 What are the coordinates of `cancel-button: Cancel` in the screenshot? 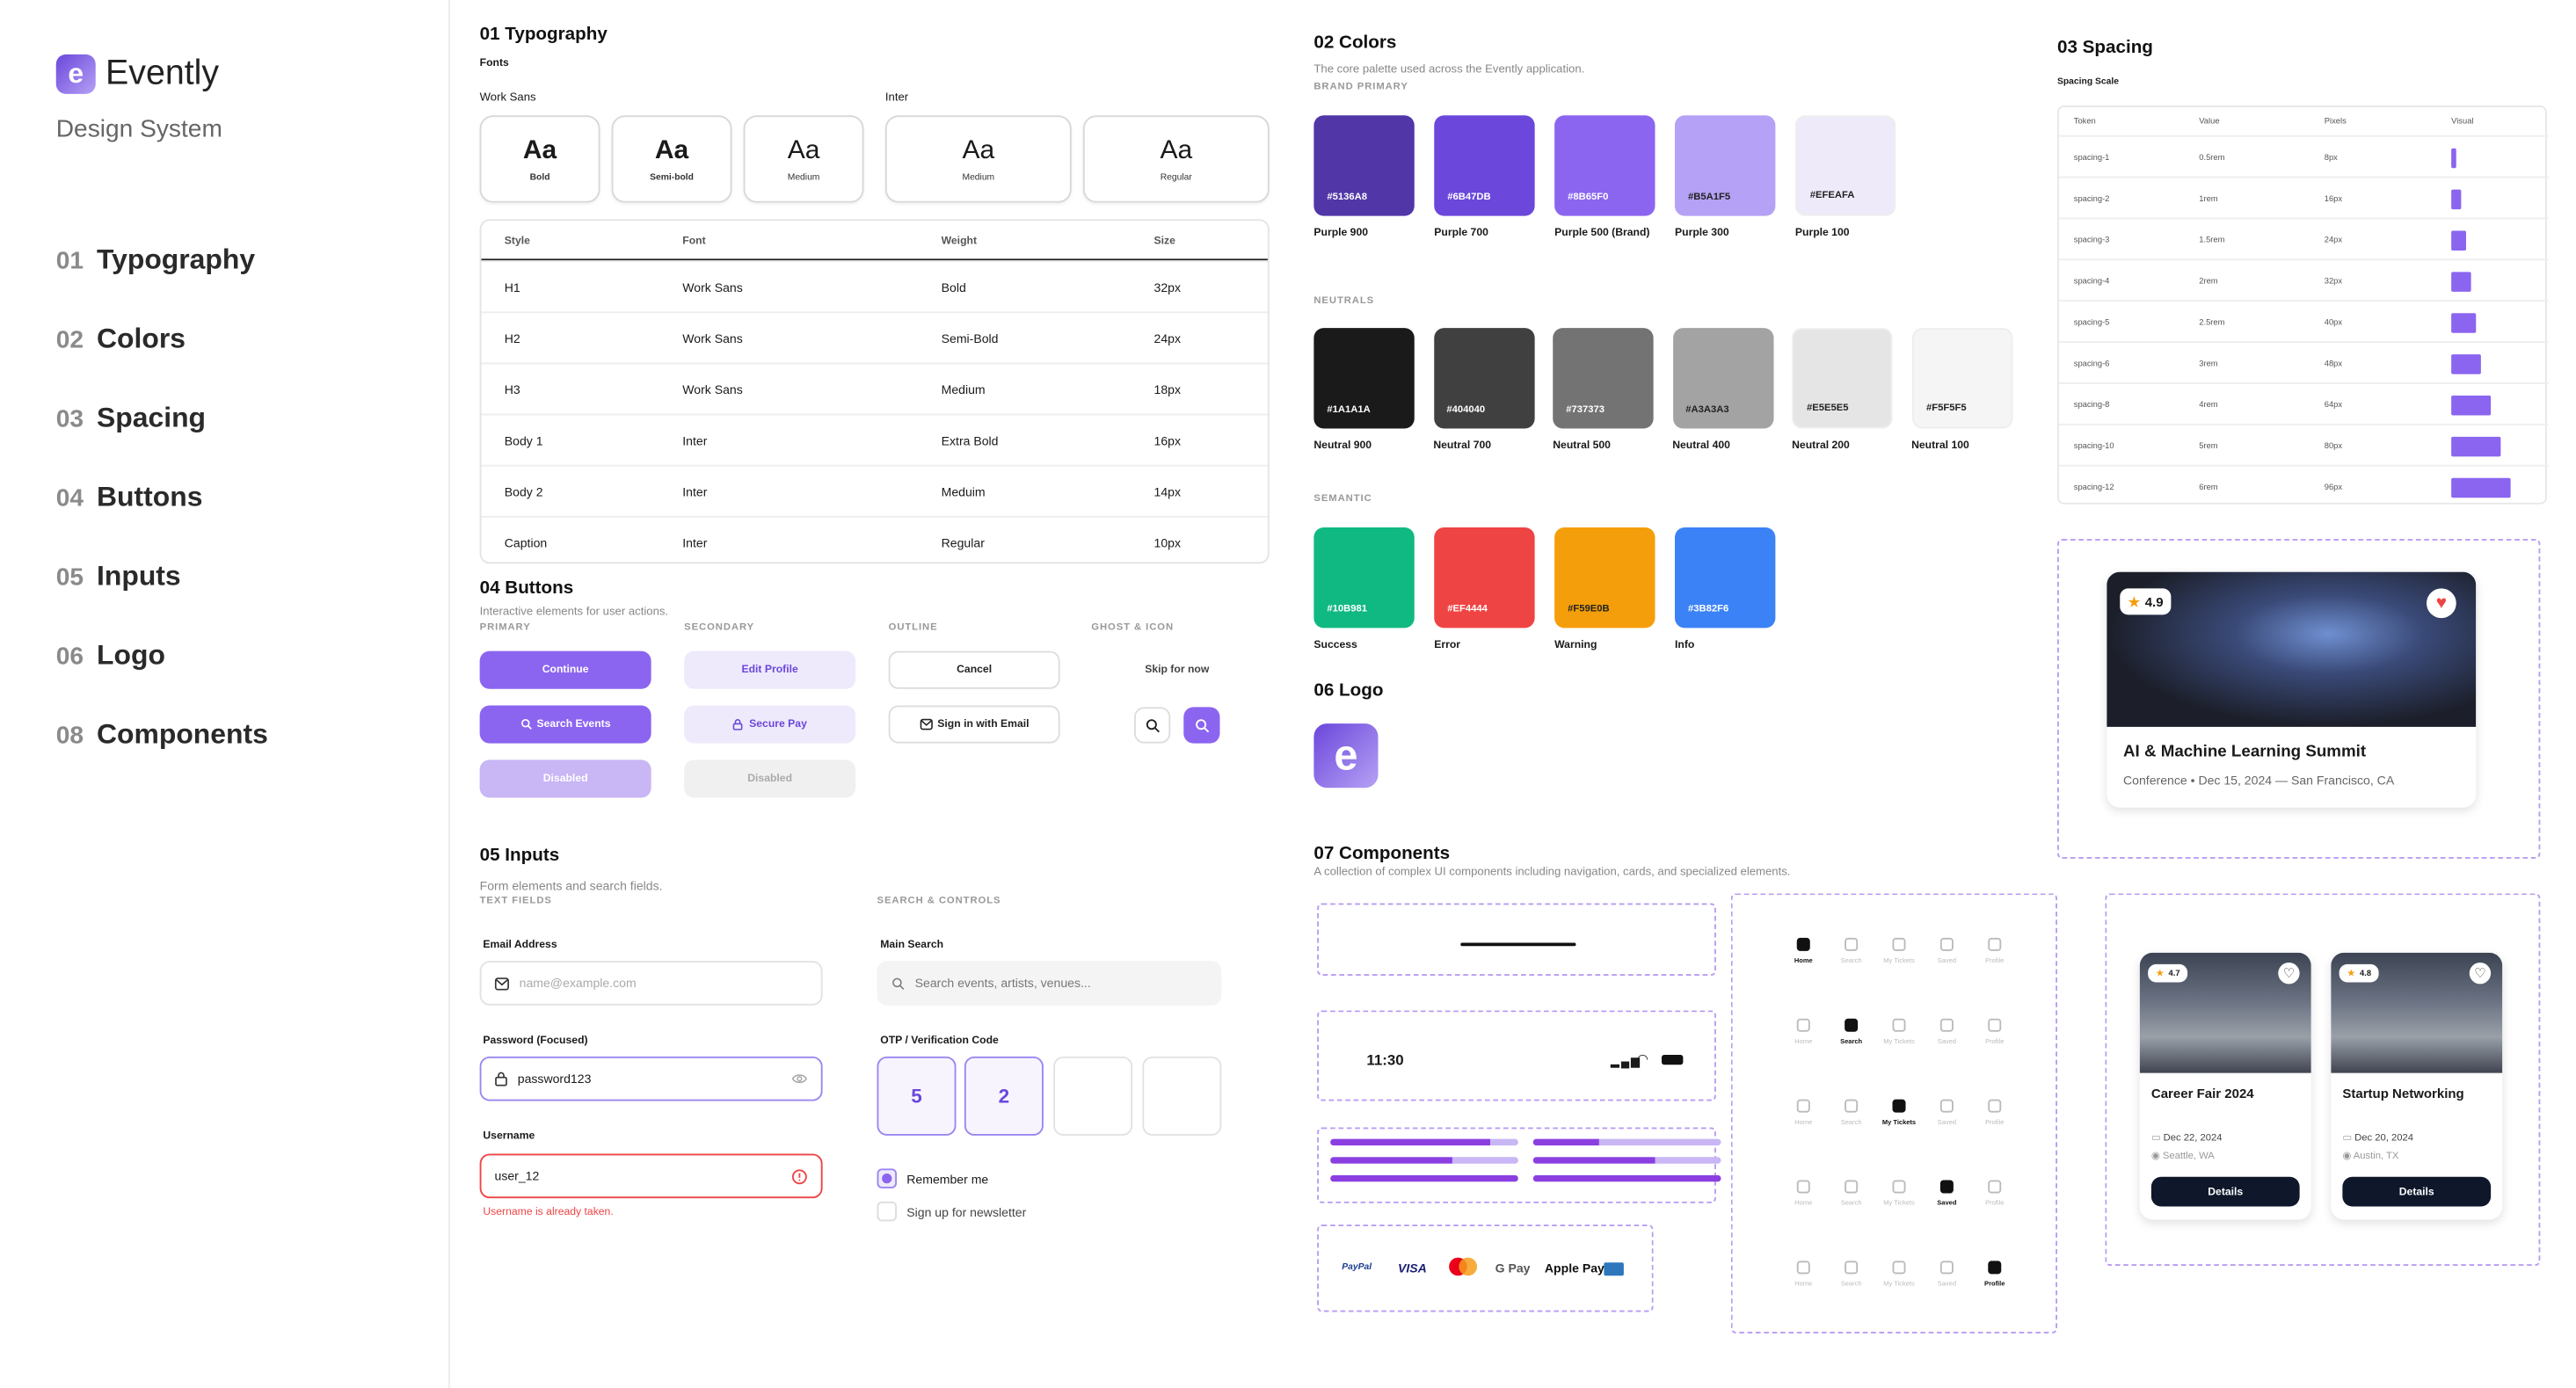 It's located at (974, 669).